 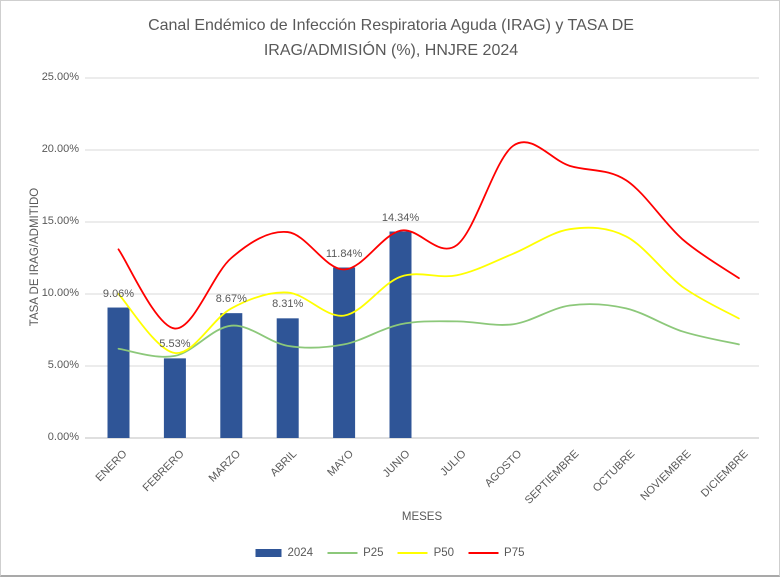 I want to click on bar-data-label: 11.84%, so click(x=344, y=253).